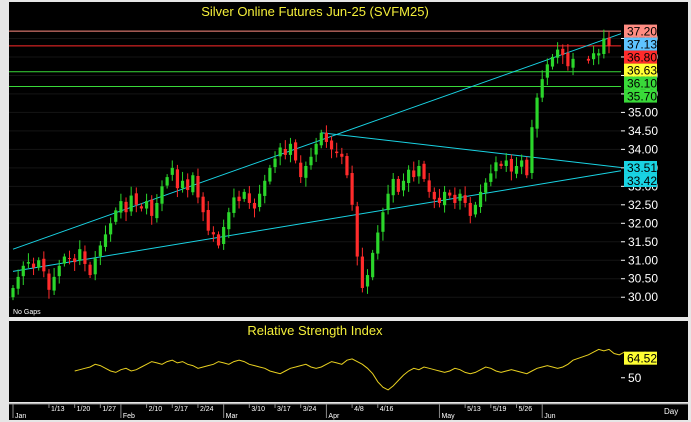 This screenshot has height=422, width=691. I want to click on price-tick-label: 32.50, so click(643, 205).